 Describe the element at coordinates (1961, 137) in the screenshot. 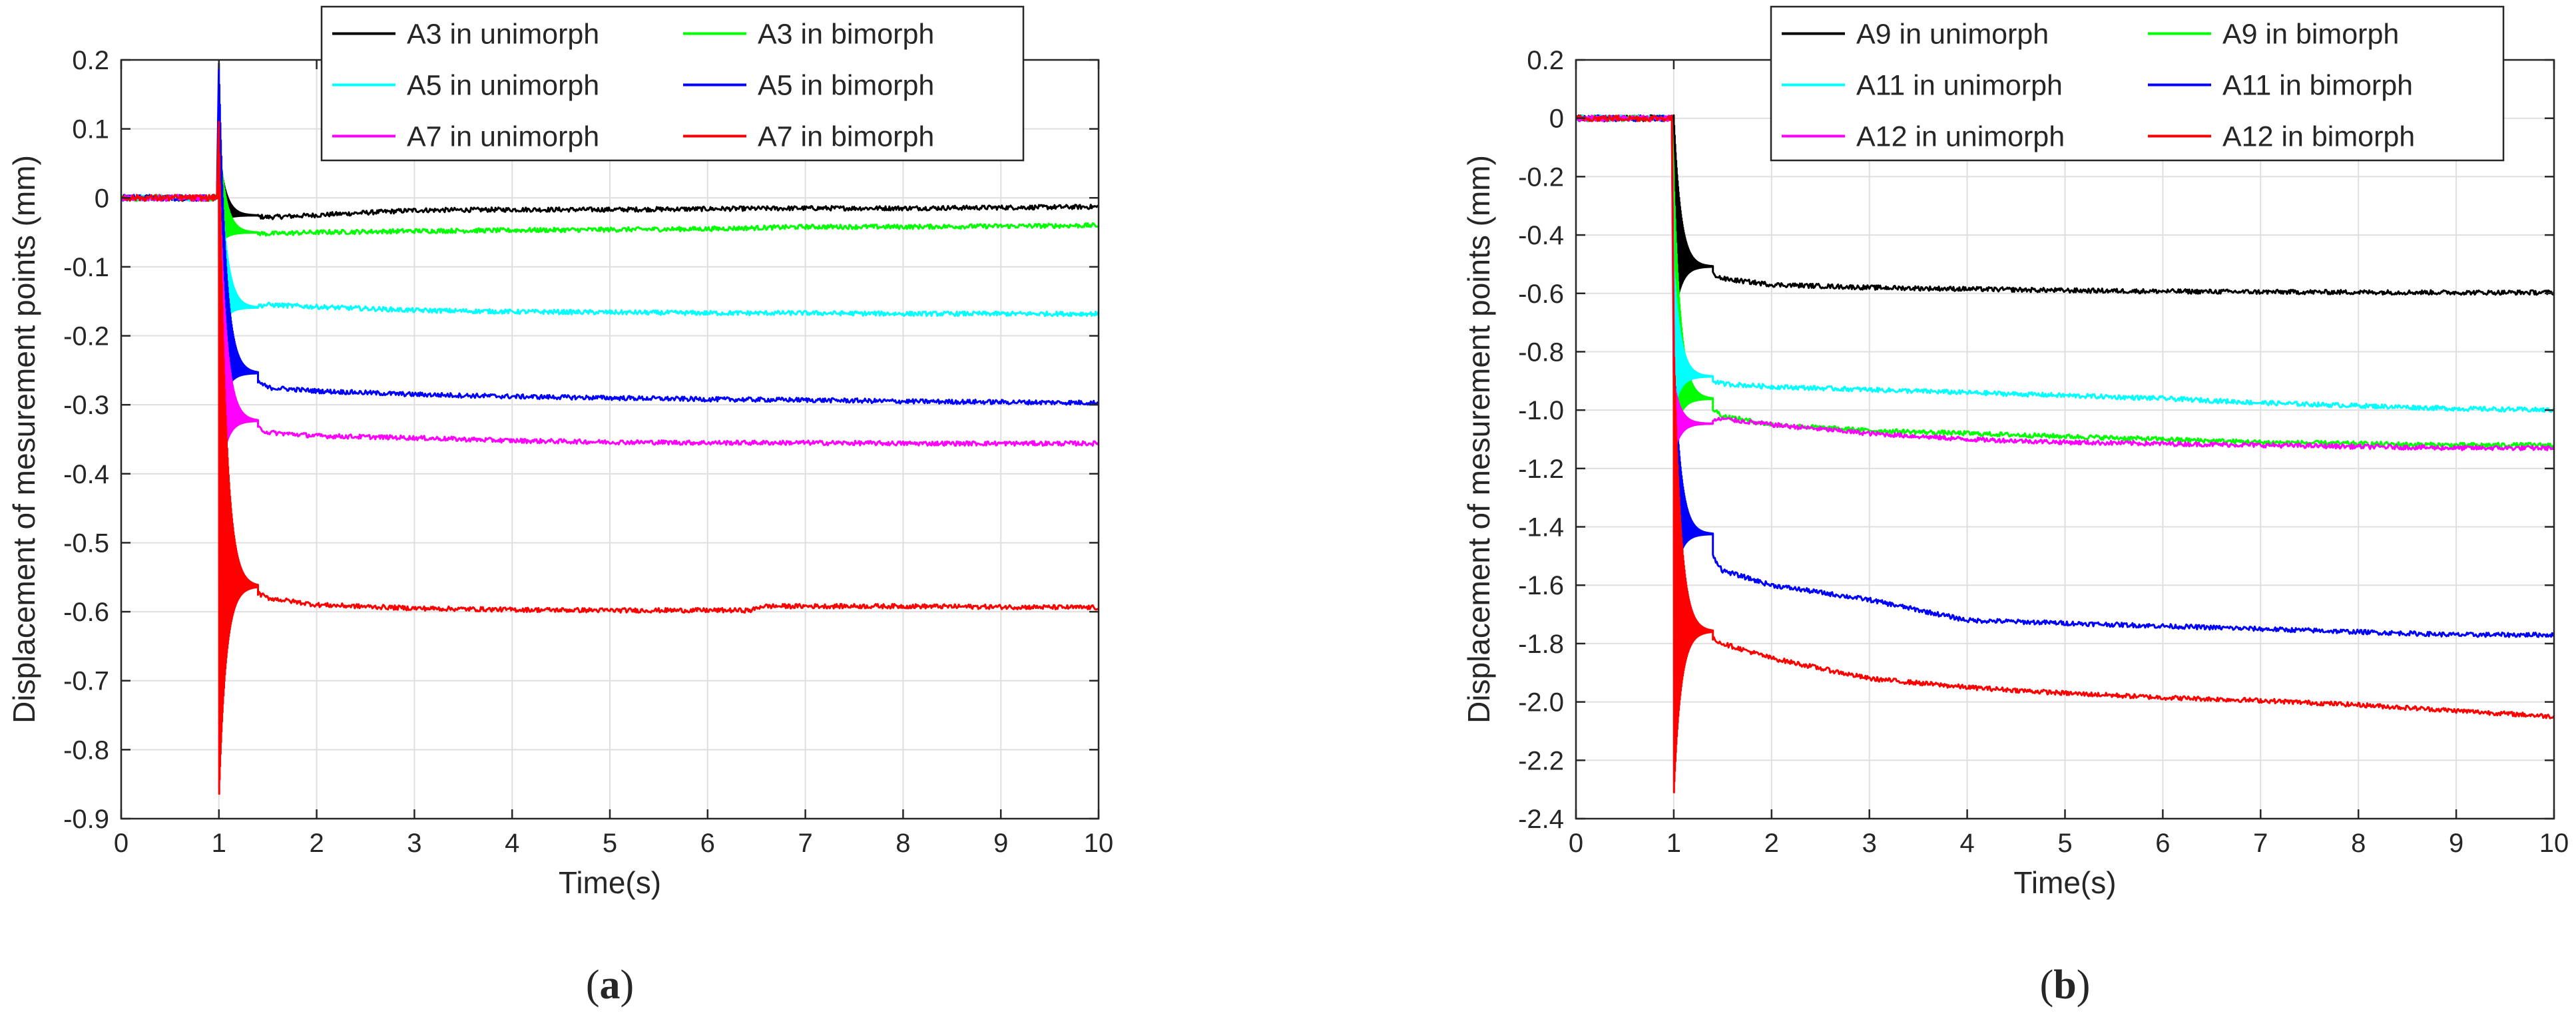

I see `legend-label: A12 in unimorph` at that location.